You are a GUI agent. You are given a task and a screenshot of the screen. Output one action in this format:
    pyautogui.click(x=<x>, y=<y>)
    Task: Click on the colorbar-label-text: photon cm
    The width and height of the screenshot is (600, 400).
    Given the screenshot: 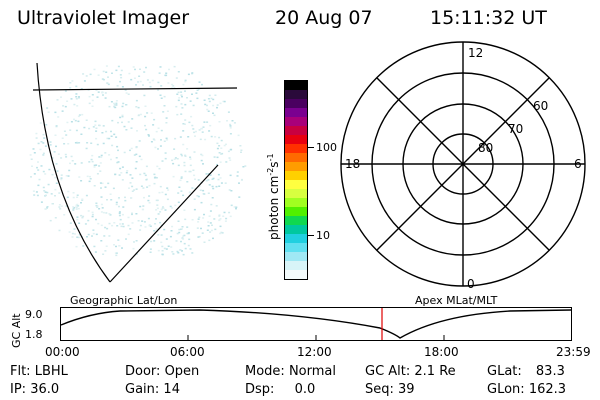 What is the action you would take?
    pyautogui.click(x=274, y=207)
    